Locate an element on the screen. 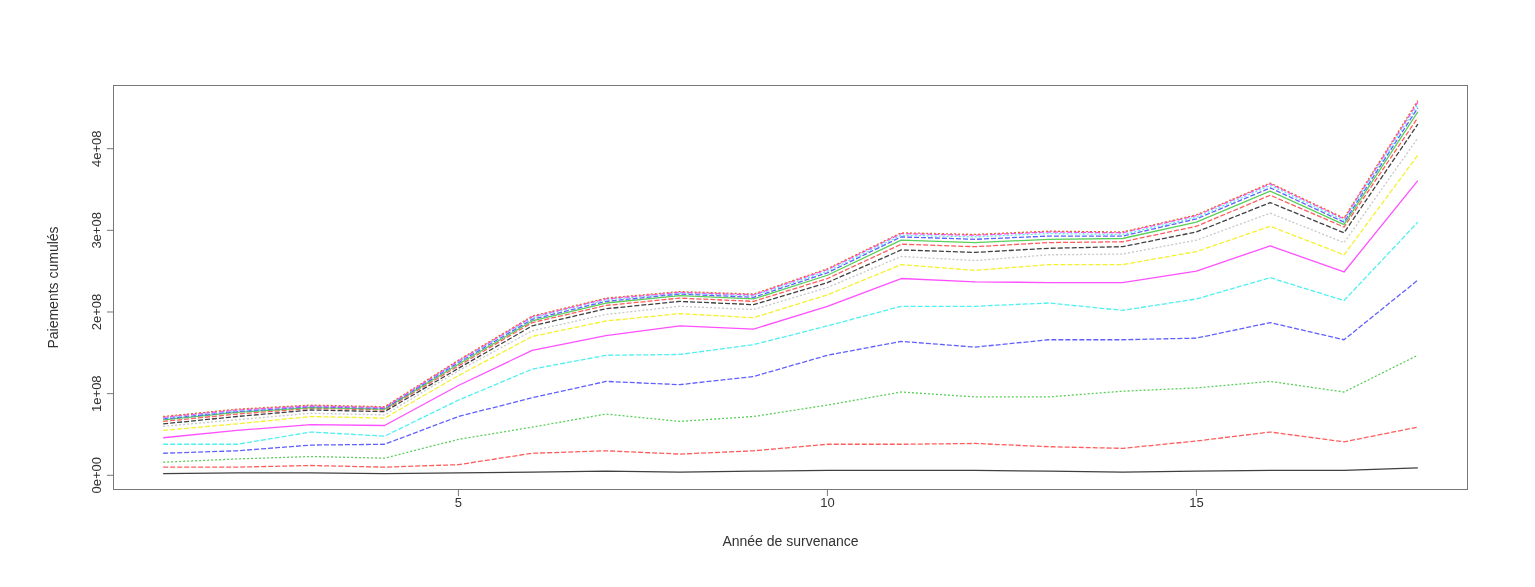 Image resolution: width=1535 pixels, height=587 pixels. y-tick-label: 0e+00 is located at coordinates (96, 475).